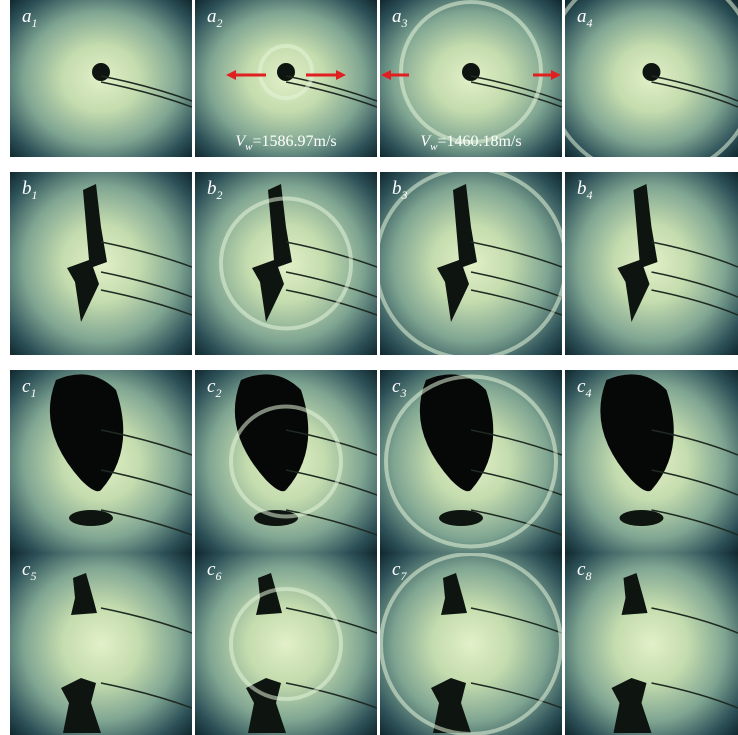  Describe the element at coordinates (588, 575) in the screenshot. I see `panel-subscript: 8` at that location.